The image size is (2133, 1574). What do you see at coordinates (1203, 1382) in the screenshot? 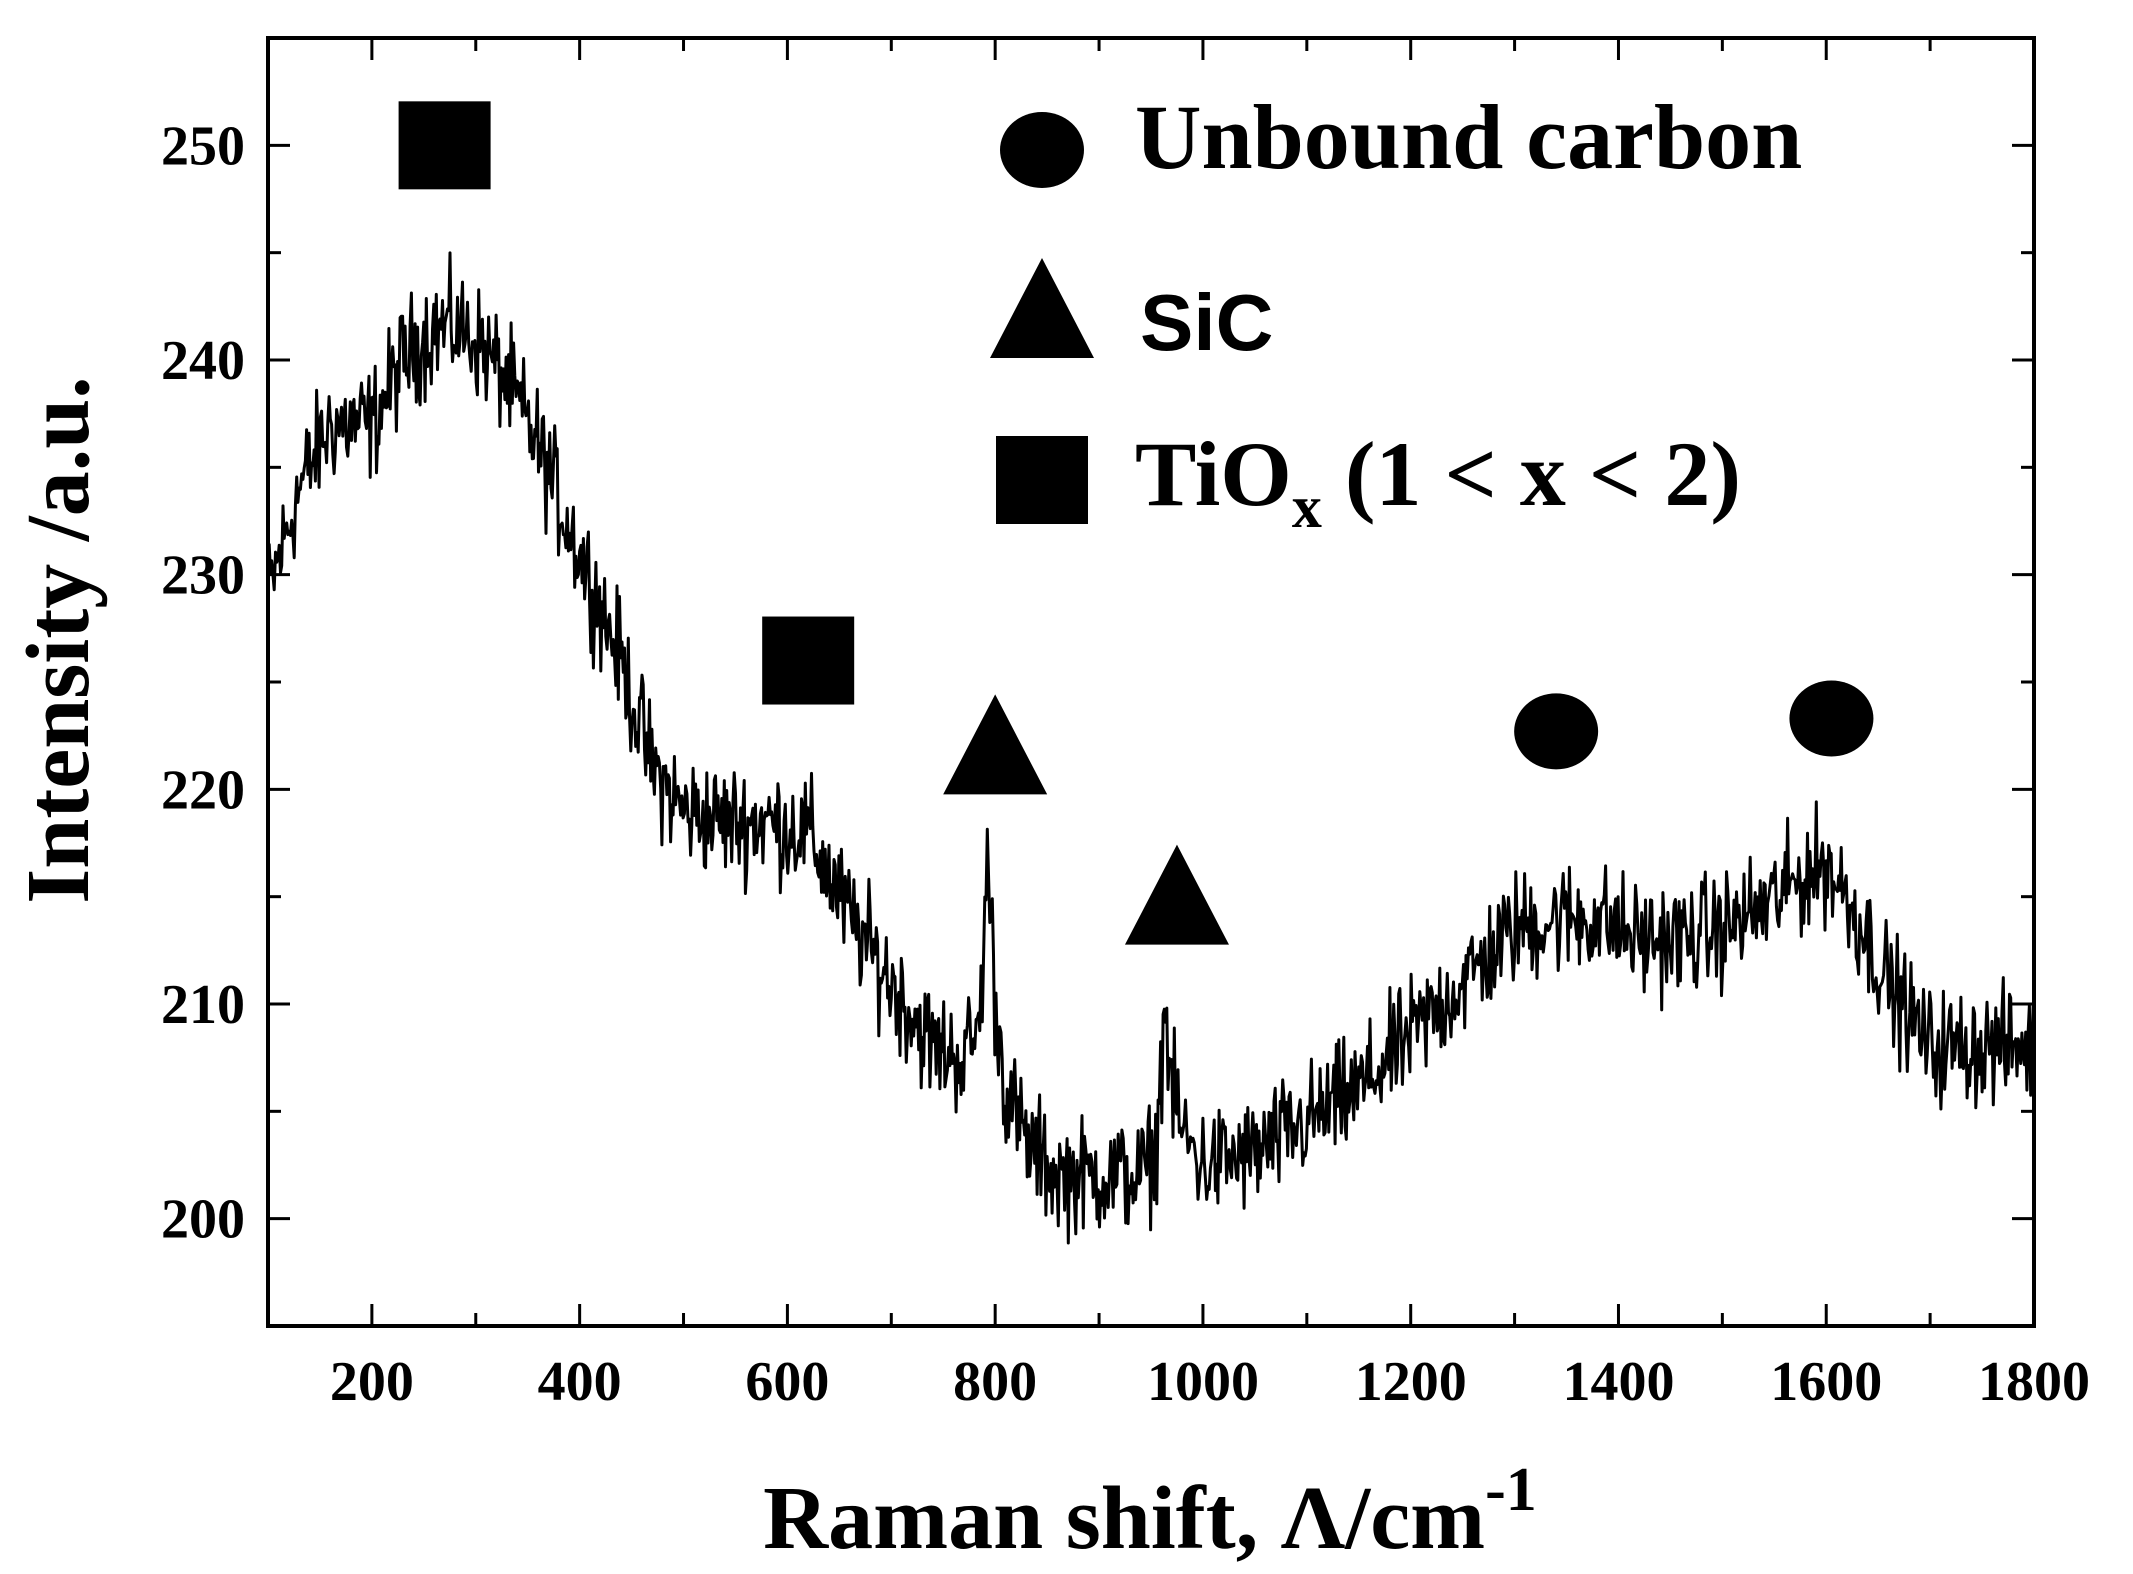
I see `x-tick-label: 1000` at bounding box center [1203, 1382].